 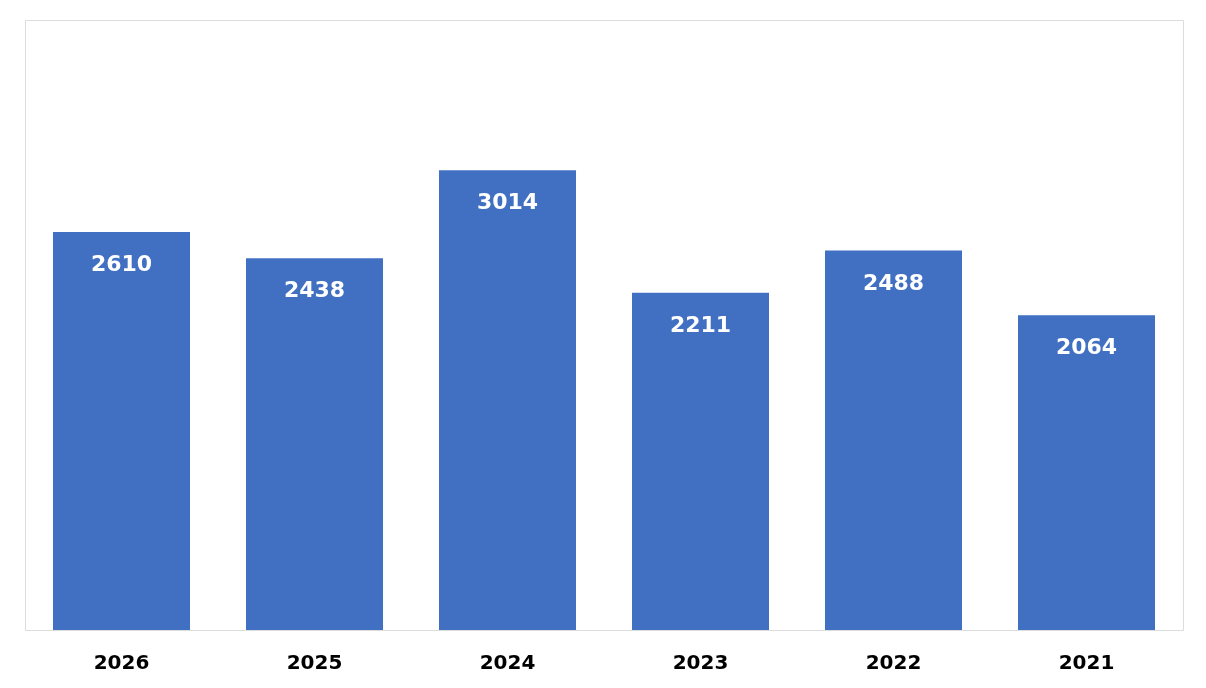 I want to click on data-label: 2488, so click(x=893, y=282).